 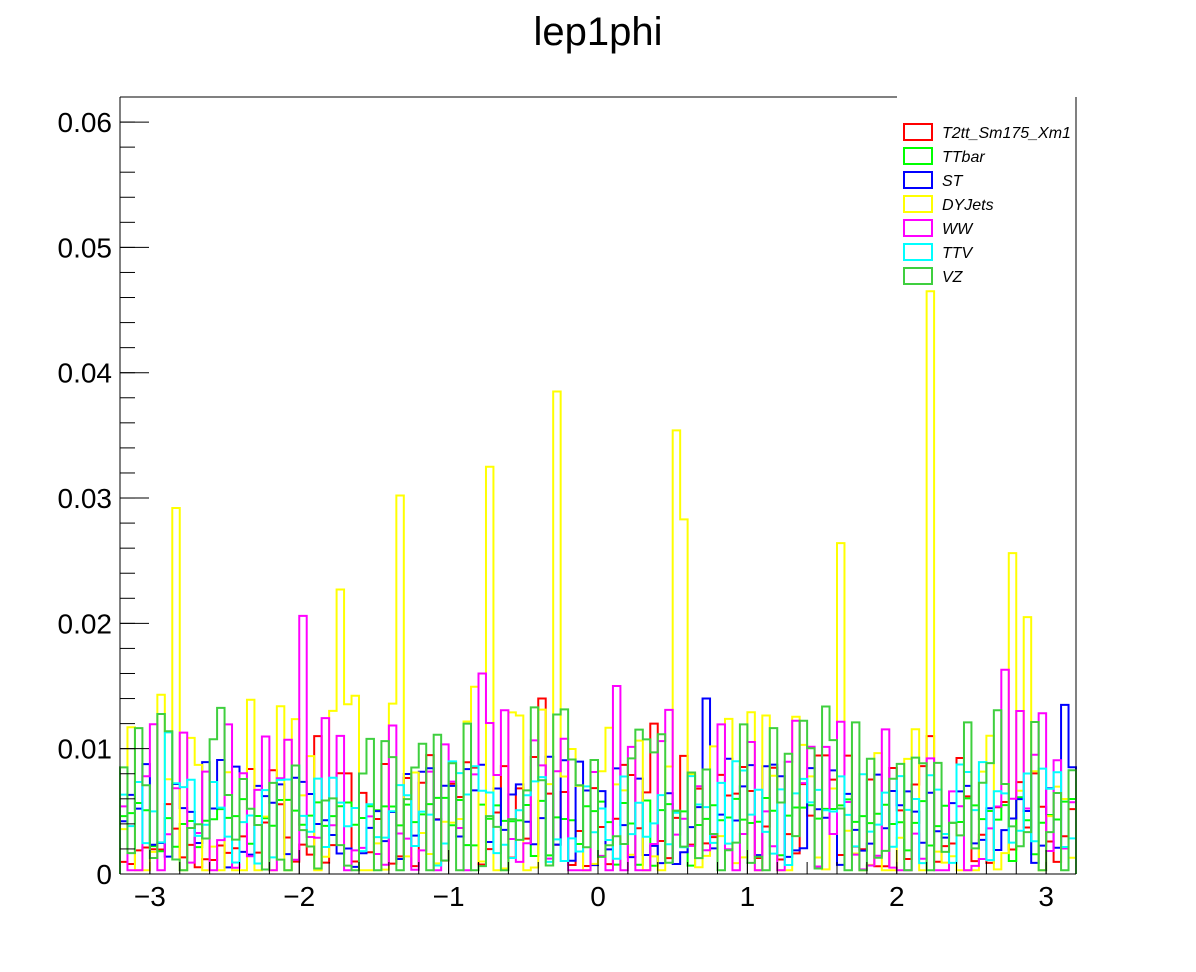 What do you see at coordinates (748, 896) in the screenshot?
I see `x-tick-label: 1` at bounding box center [748, 896].